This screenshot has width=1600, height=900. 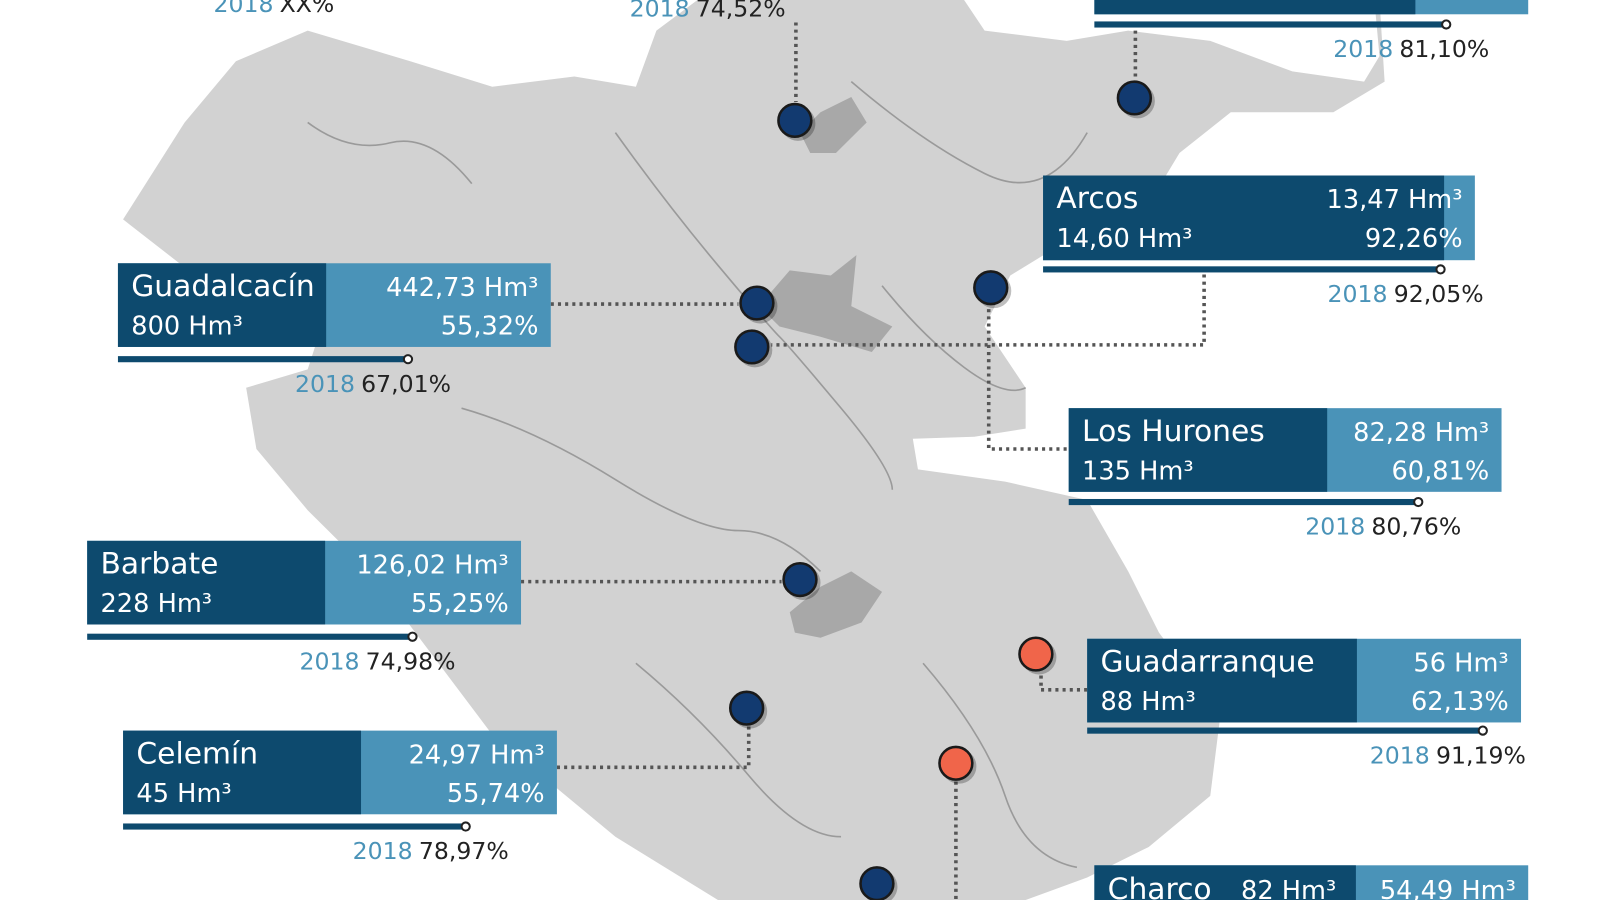 What do you see at coordinates (723, 70) in the screenshot?
I see `reservoir: 2018 74,52%` at bounding box center [723, 70].